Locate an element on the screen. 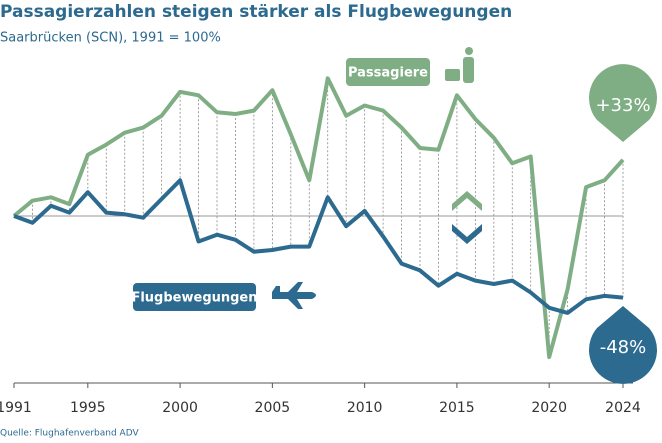  chart-subtitle: Saarbrücken (SCN), 1991 = 100% is located at coordinates (110, 38).